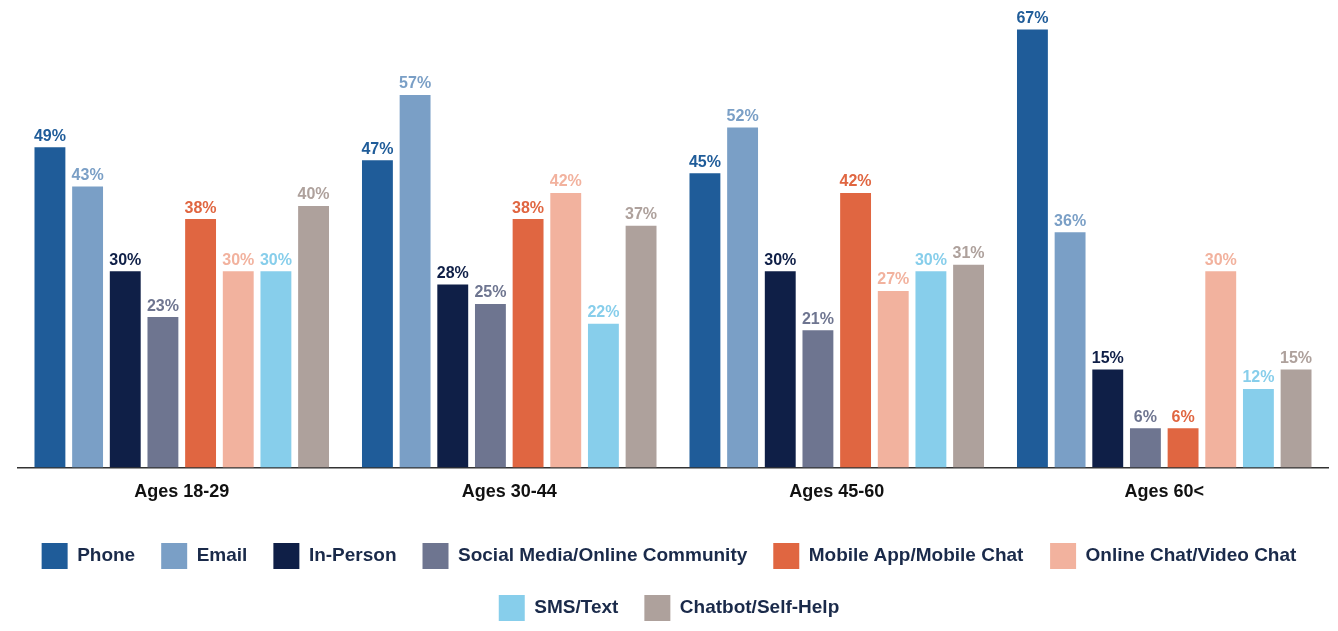 The height and width of the screenshot is (631, 1338). What do you see at coordinates (490, 292) in the screenshot?
I see `data-label: 25%` at bounding box center [490, 292].